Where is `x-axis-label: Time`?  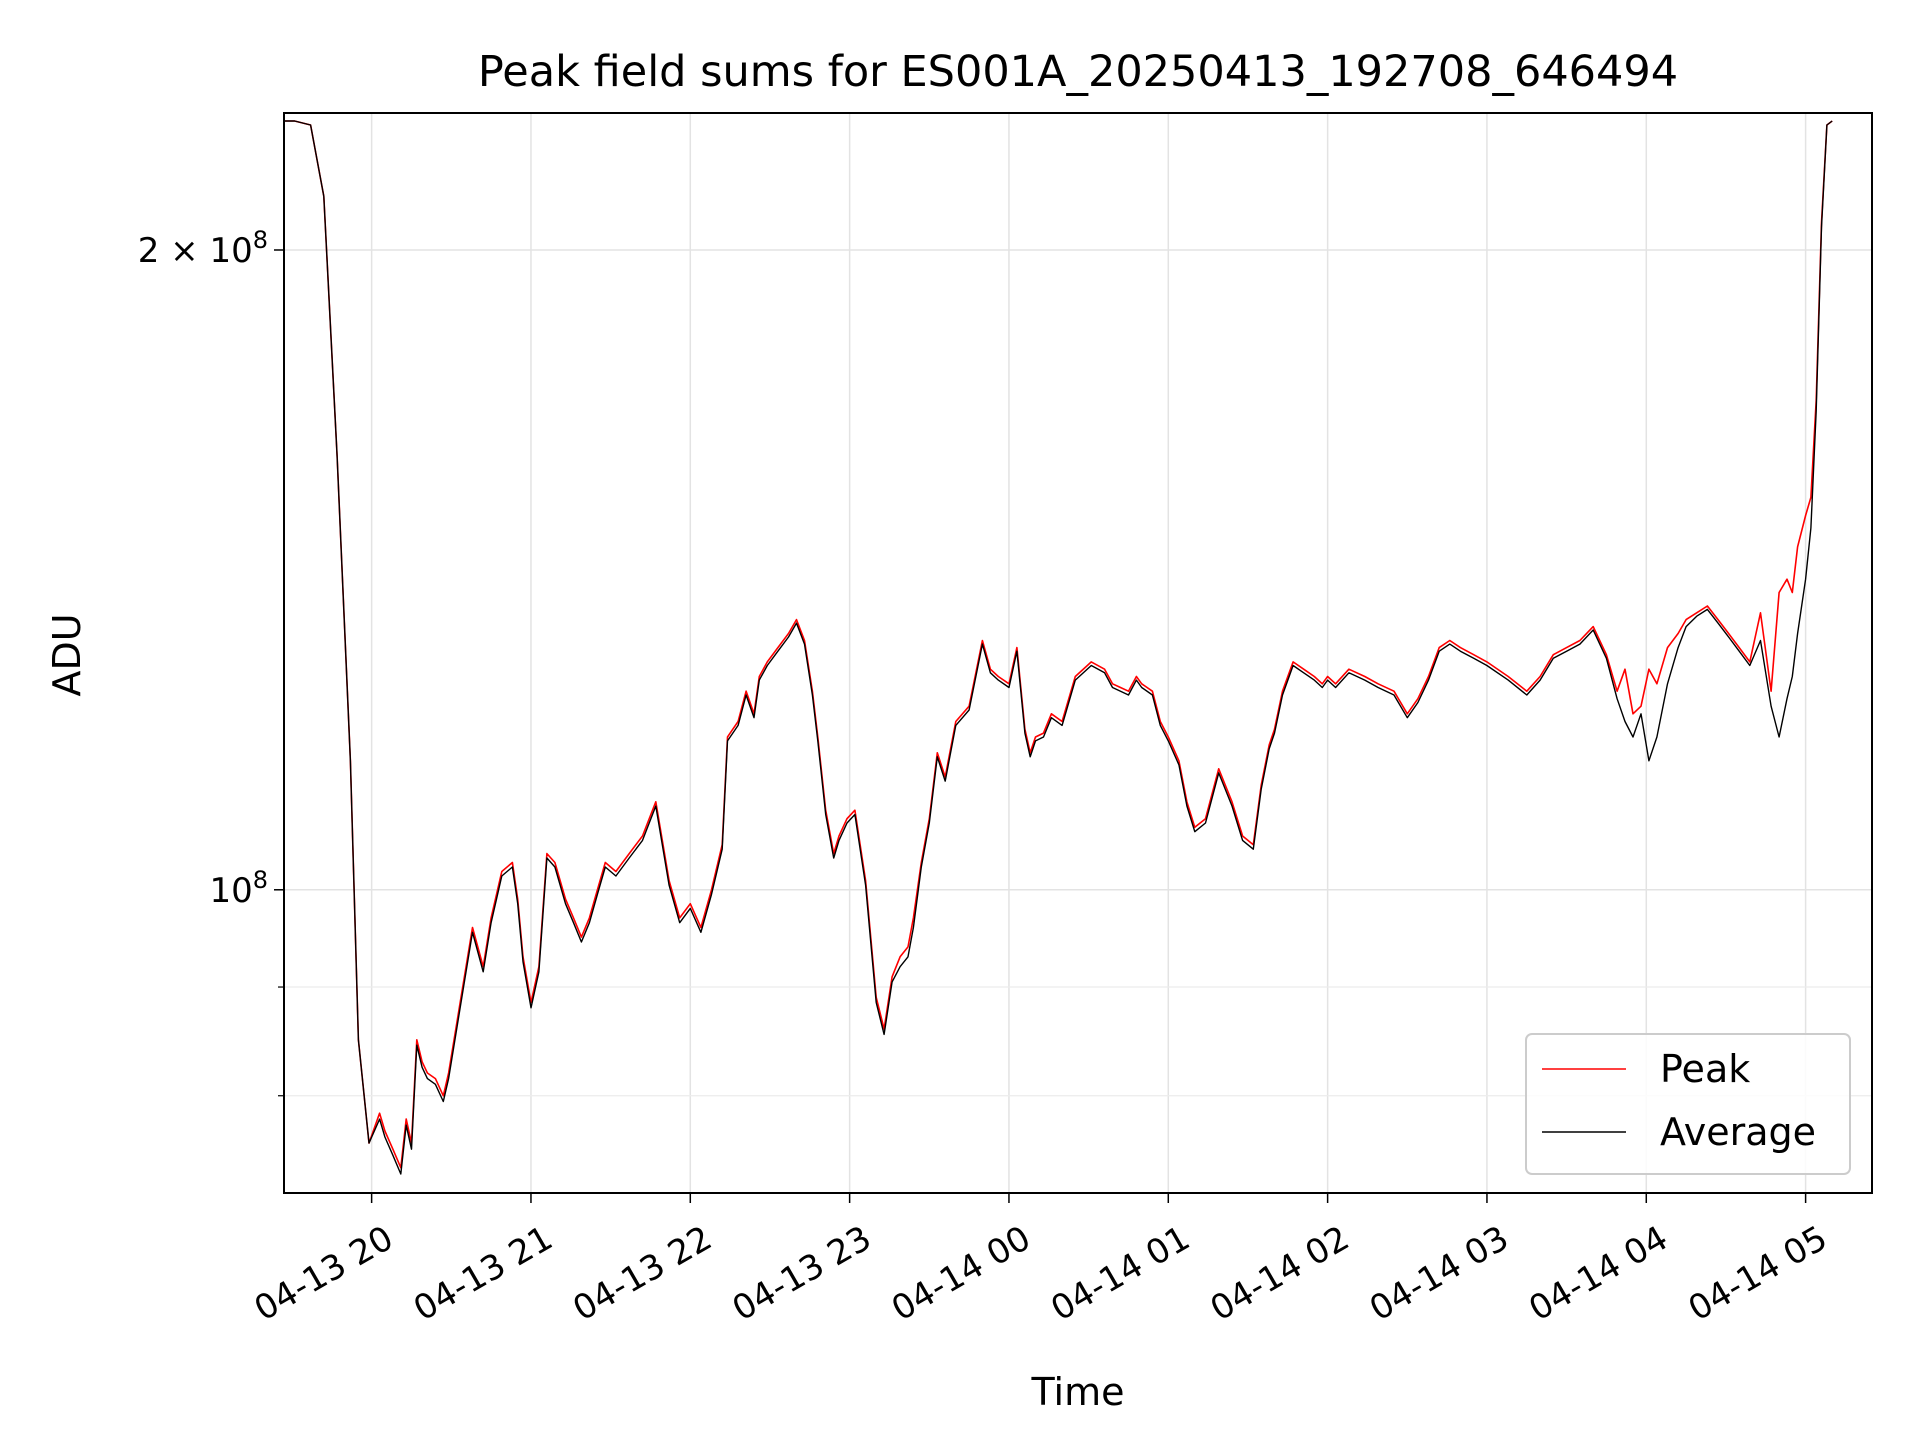 x-axis-label: Time is located at coordinates (1078, 1392).